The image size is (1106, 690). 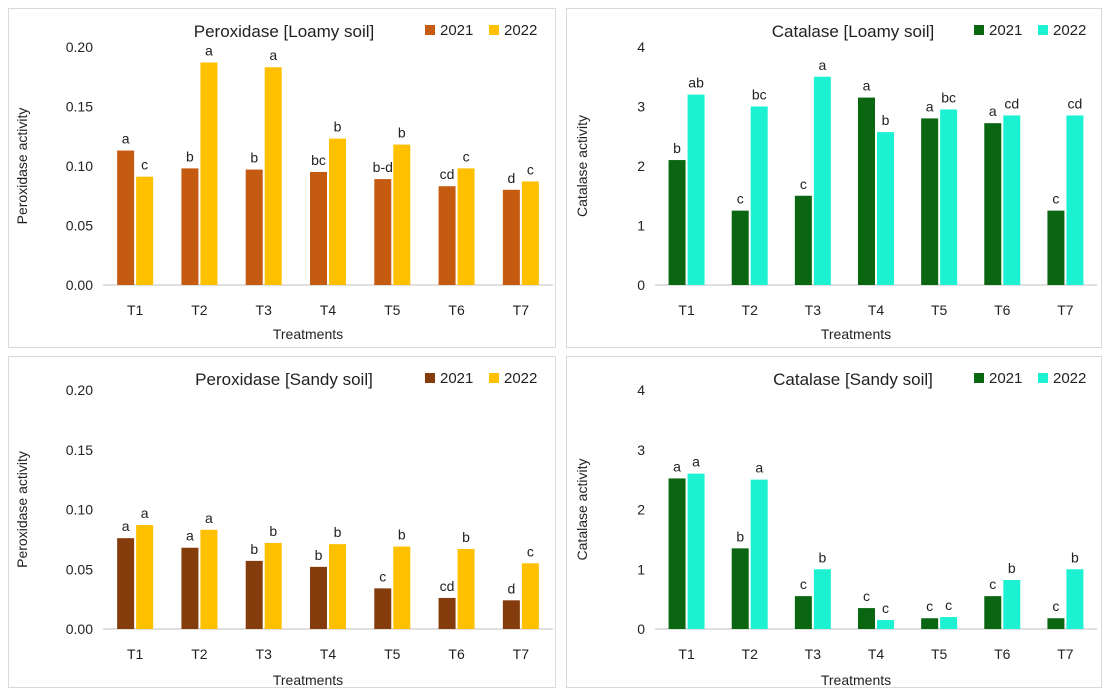 What do you see at coordinates (494, 30) in the screenshot?
I see `legend-swatch-2022` at bounding box center [494, 30].